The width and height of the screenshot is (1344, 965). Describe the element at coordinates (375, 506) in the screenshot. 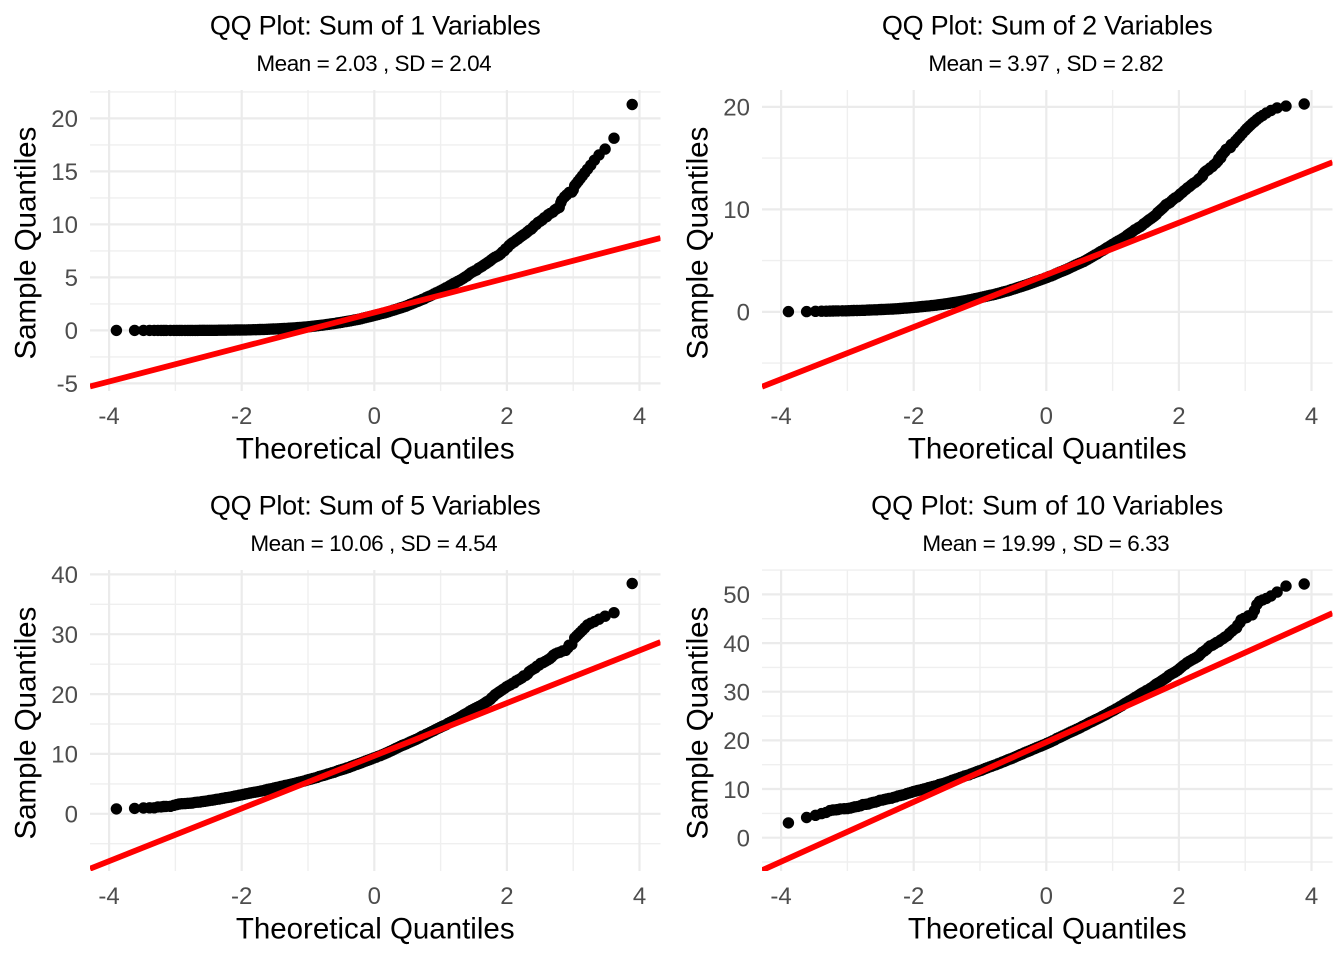

I see `svg-text: QQ Plot: Sum of 5 Variables` at that location.